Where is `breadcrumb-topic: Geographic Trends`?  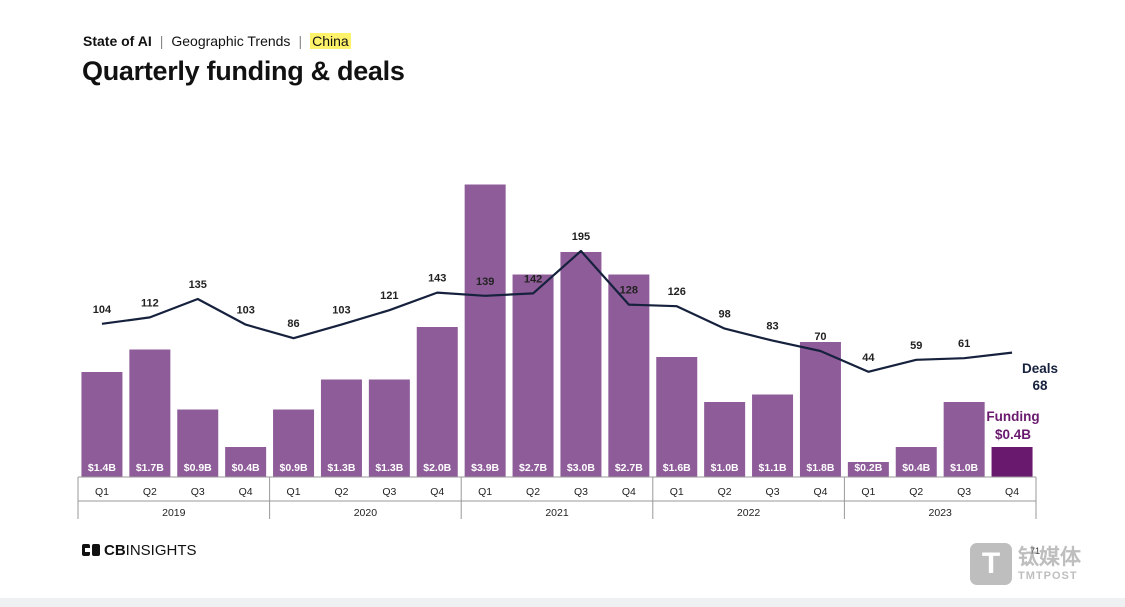
breadcrumb-topic: Geographic Trends is located at coordinates (231, 41).